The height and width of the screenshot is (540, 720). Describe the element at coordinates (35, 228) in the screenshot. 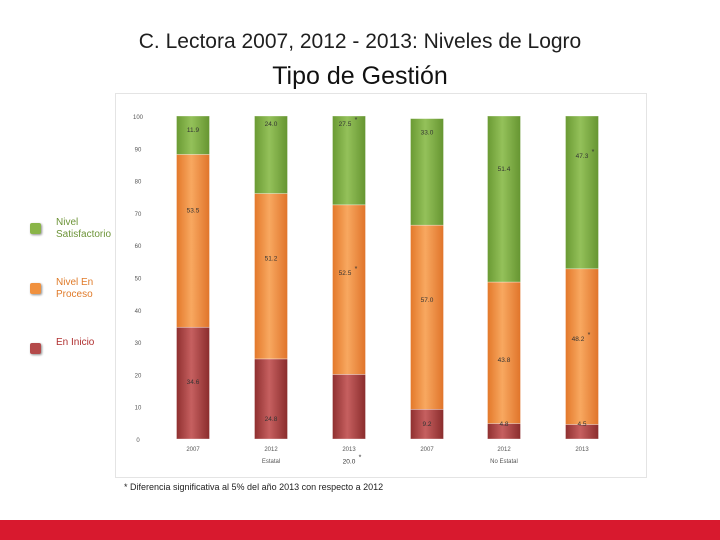

I see `legend-swatch-satisfactorio` at that location.